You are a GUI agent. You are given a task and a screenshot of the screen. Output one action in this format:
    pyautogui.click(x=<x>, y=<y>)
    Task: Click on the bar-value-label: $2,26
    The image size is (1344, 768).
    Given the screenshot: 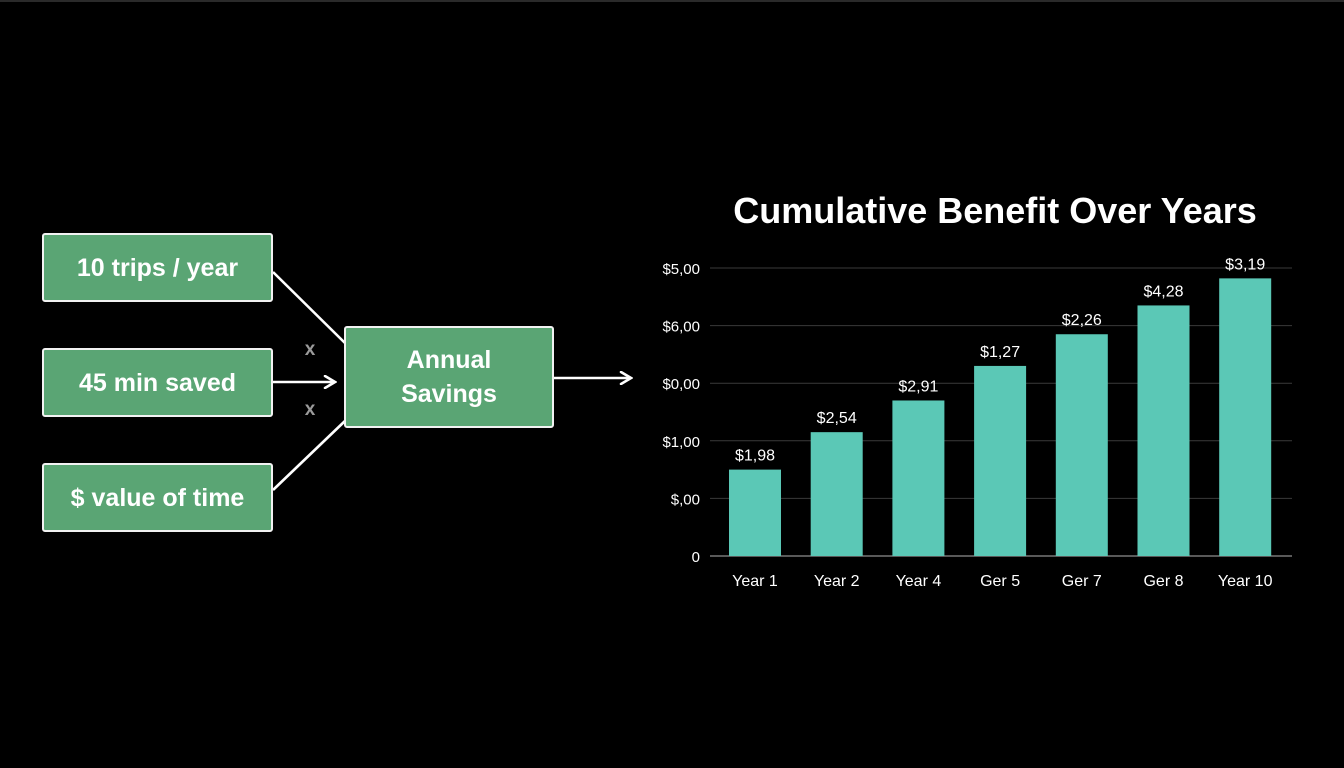 What is the action you would take?
    pyautogui.click(x=1082, y=320)
    